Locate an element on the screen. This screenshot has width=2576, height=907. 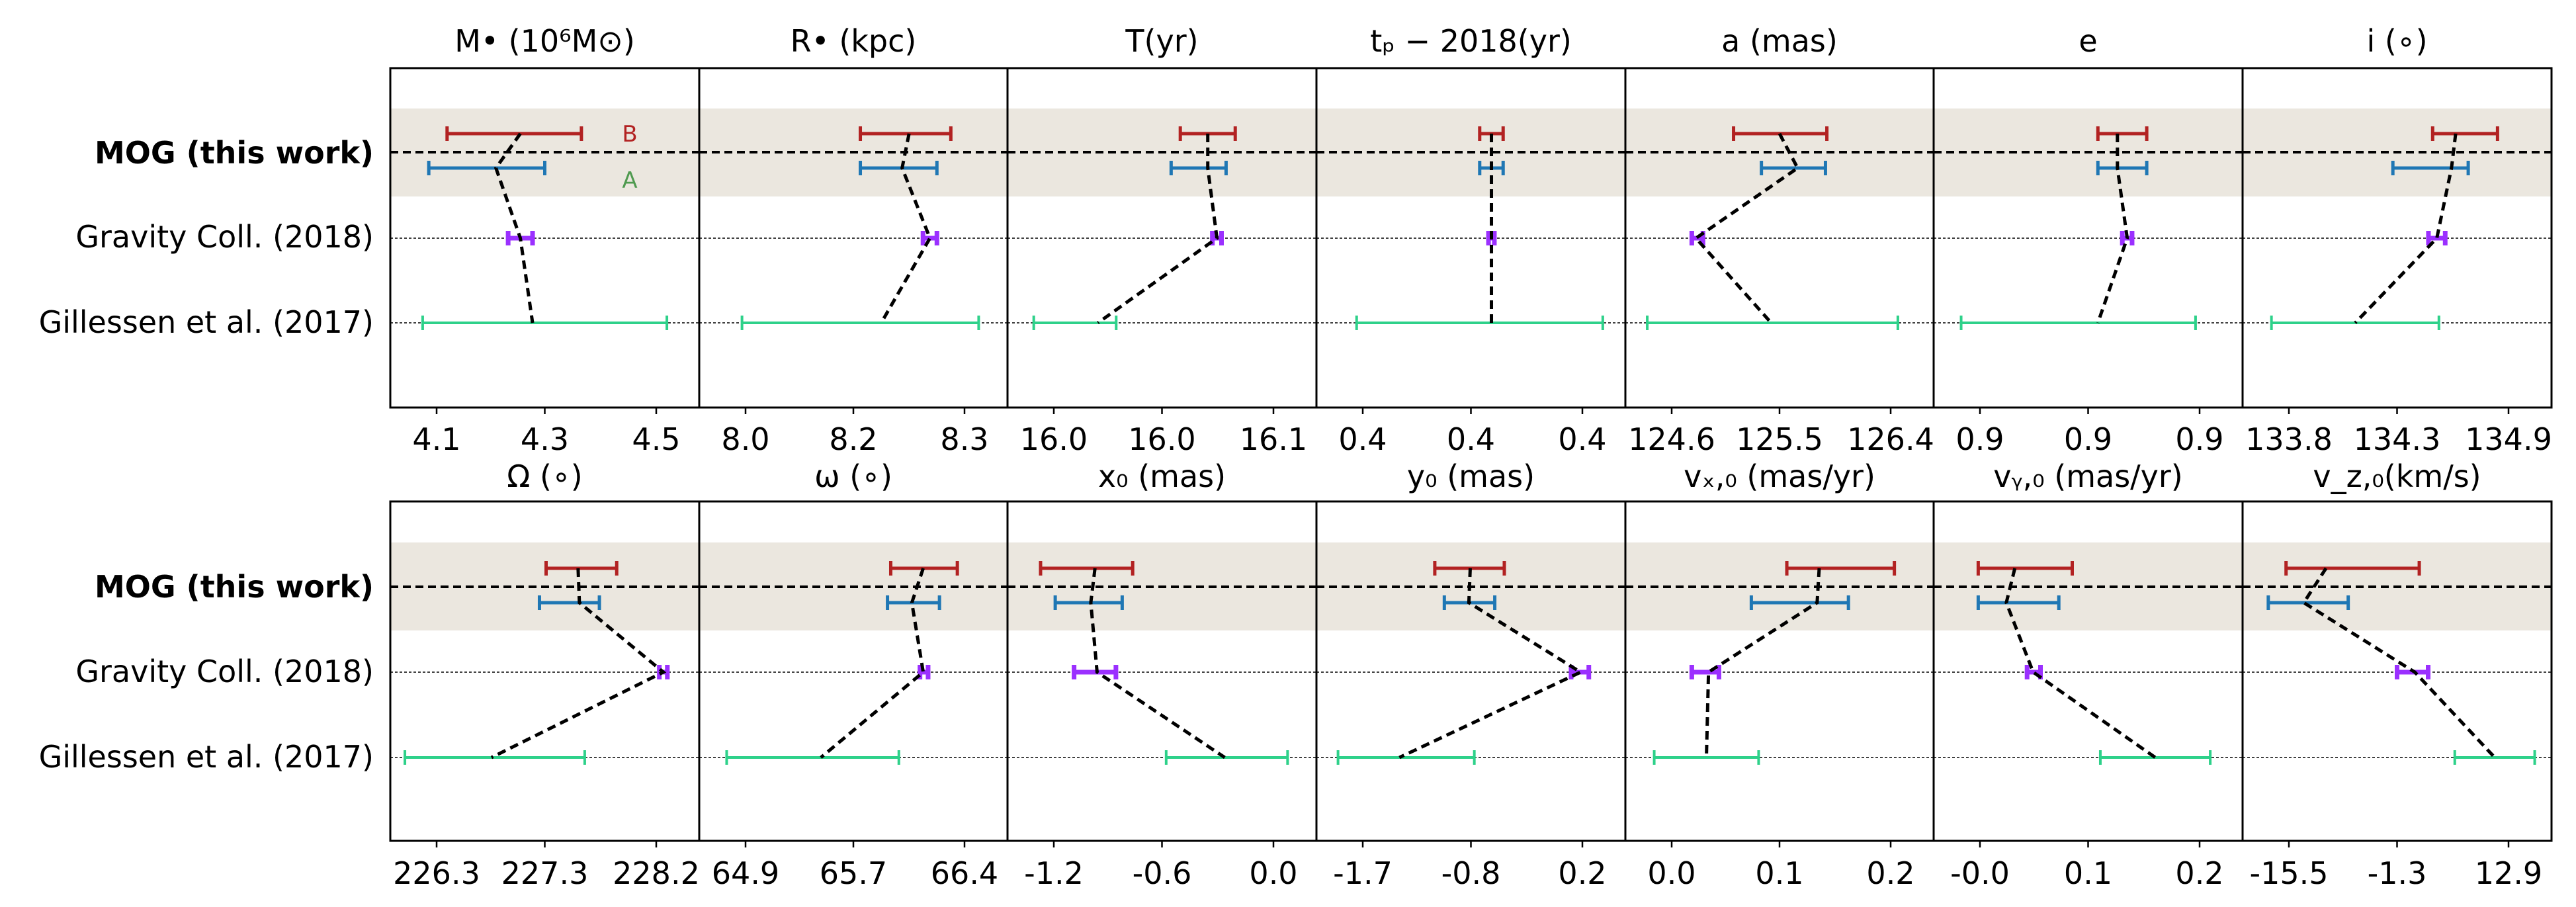
x-tick-label: 124.6 is located at coordinates (1671, 439).